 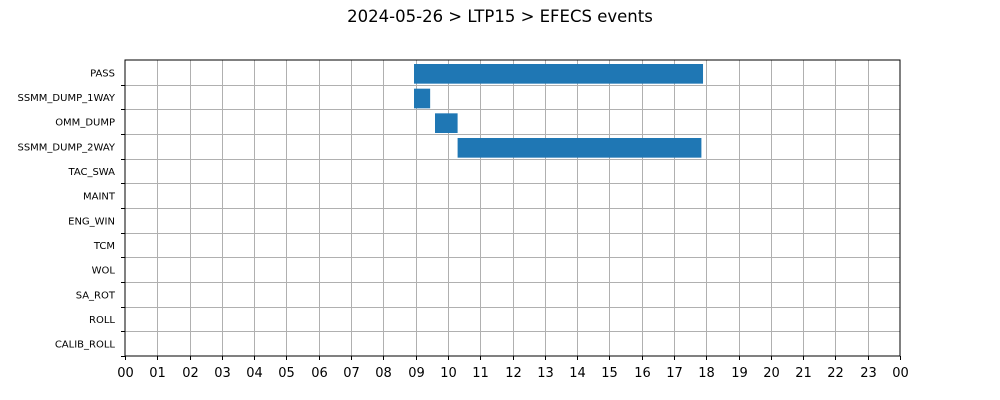 I want to click on y-tick-label: WOL, so click(x=104, y=271).